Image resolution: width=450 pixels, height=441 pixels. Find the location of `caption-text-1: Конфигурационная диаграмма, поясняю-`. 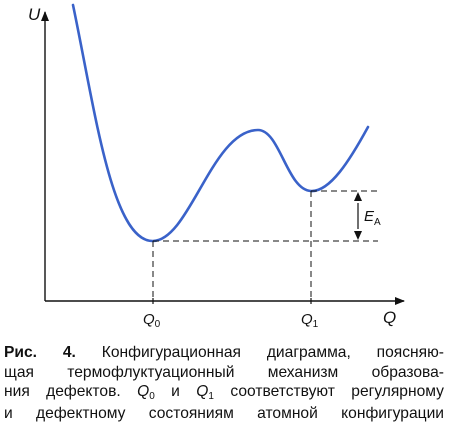

caption-text-1: Конфигурационная диаграмма, поясняю- is located at coordinates (272, 352).